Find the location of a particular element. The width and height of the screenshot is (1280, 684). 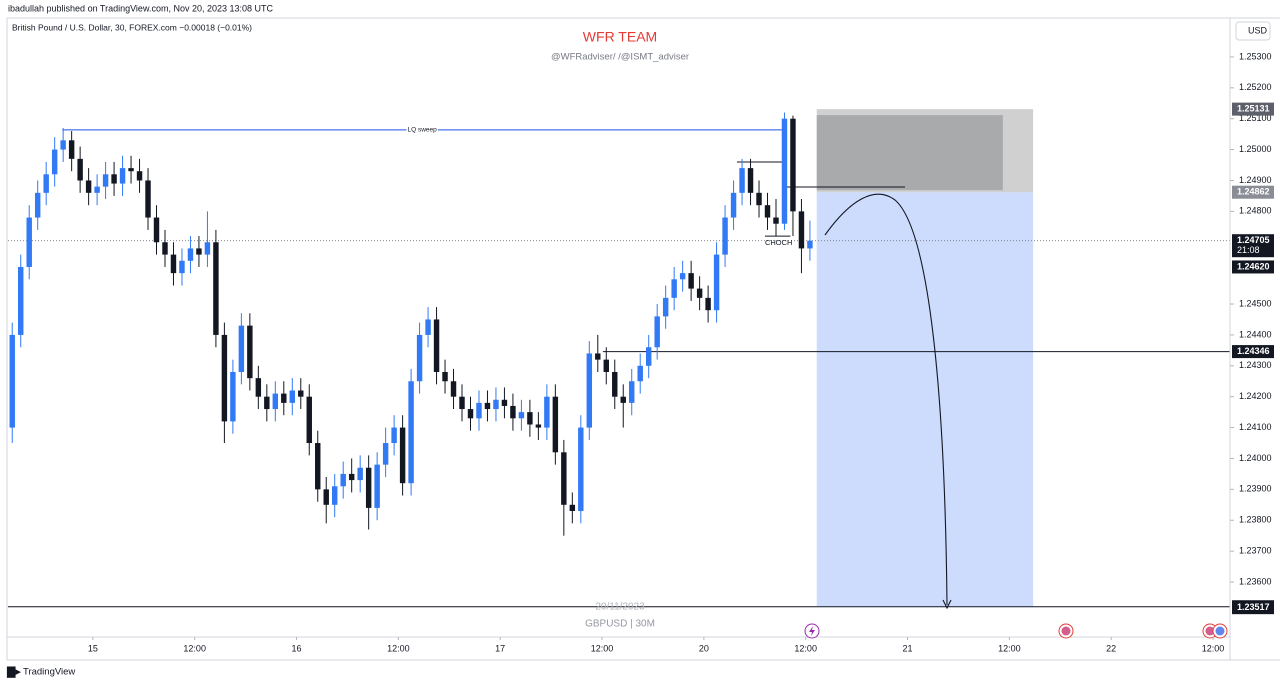

currency-button is located at coordinates (1253, 31).